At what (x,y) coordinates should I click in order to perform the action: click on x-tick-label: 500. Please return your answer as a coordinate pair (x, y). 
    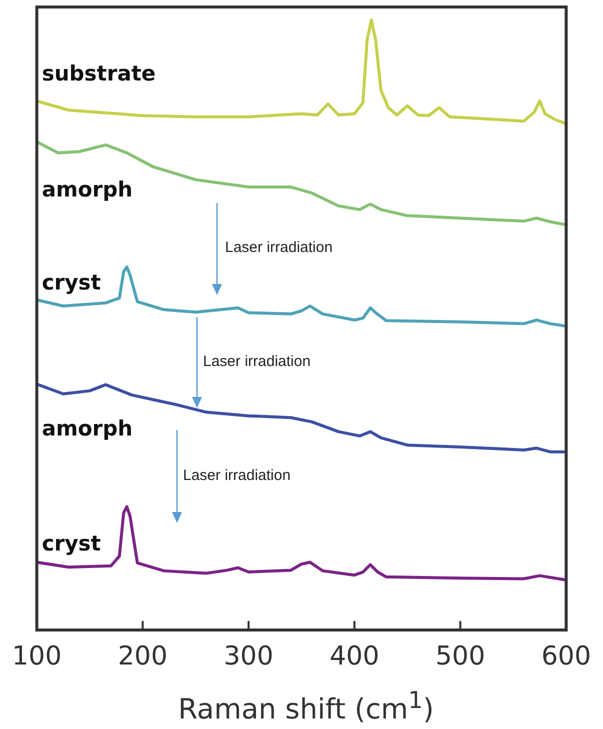
    Looking at the image, I should click on (460, 656).